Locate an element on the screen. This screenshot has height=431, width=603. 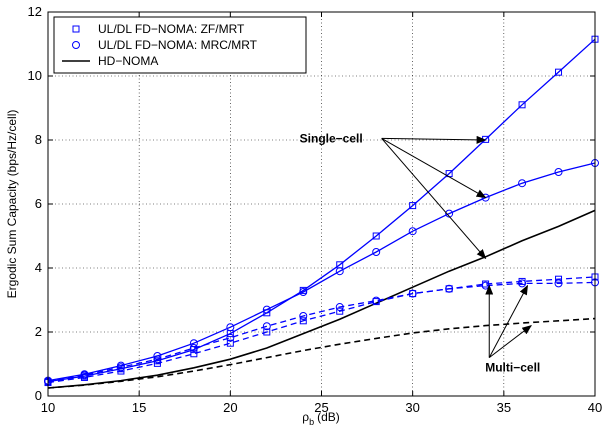
legend-label: HD−NOMA is located at coordinates (128, 61).